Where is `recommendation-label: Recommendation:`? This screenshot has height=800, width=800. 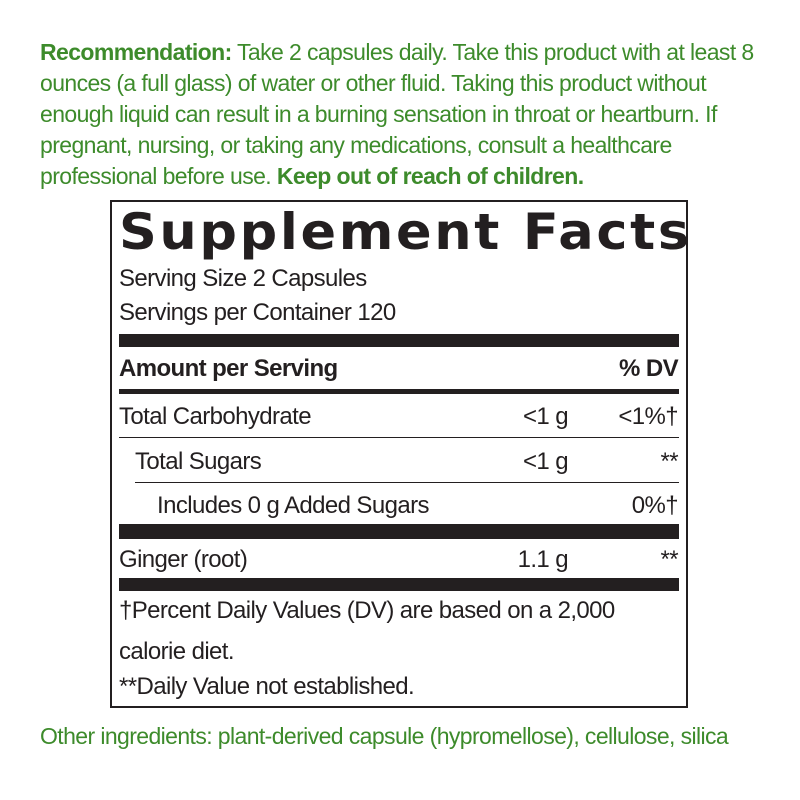 recommendation-label: Recommendation: is located at coordinates (136, 52).